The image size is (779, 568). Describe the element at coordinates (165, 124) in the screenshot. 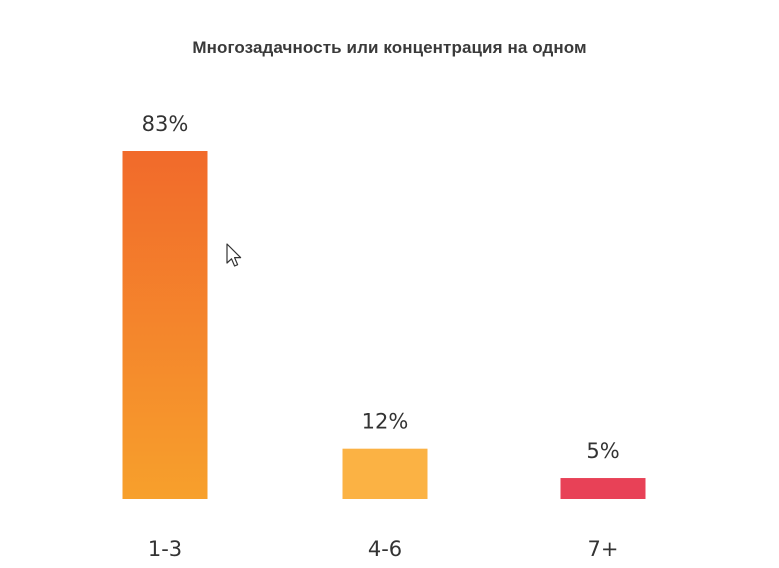

I see `value-label: 83%` at that location.